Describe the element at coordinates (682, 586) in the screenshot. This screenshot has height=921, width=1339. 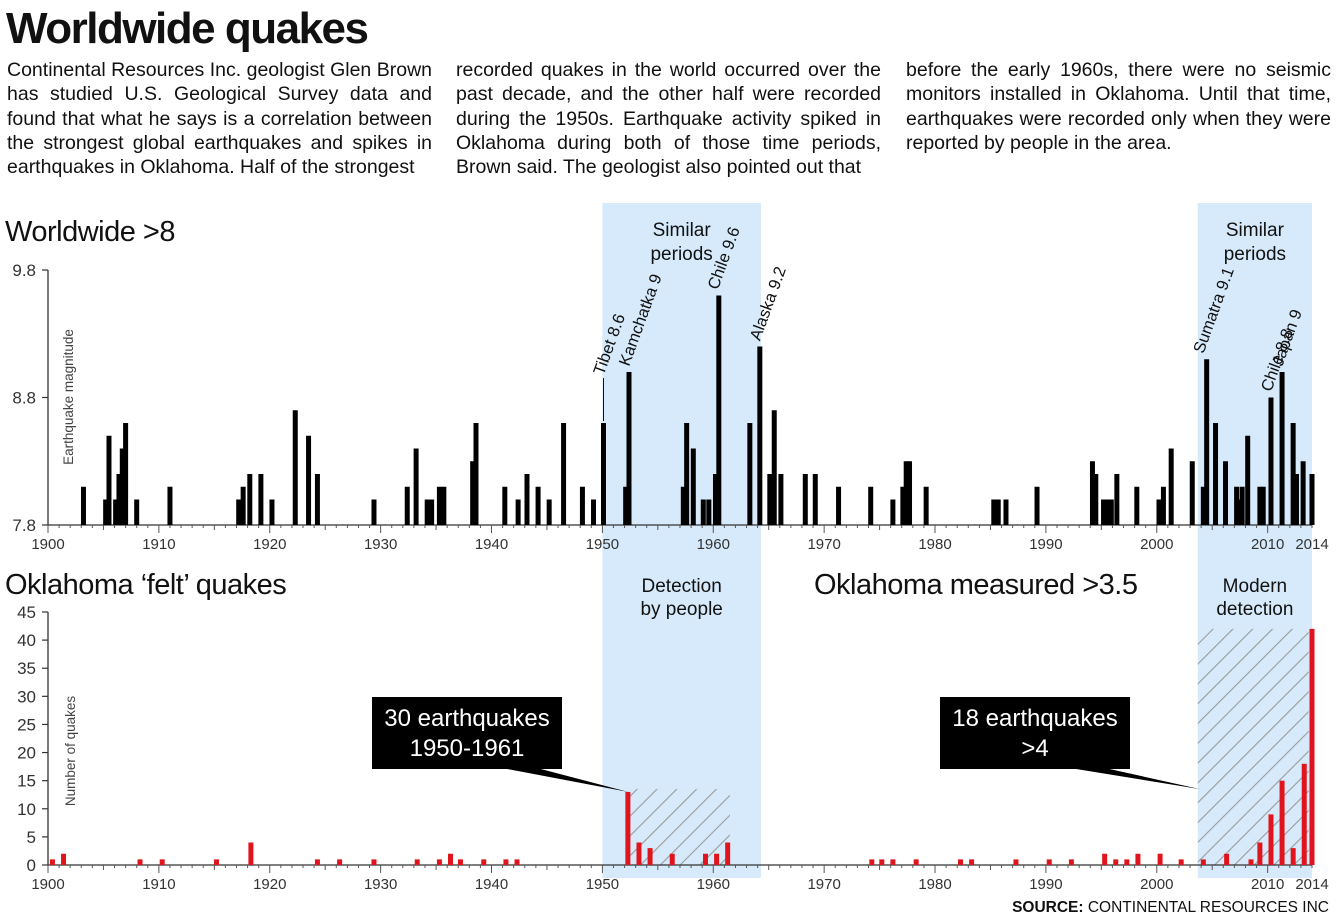
I see `band-label-bottom: Detection` at that location.